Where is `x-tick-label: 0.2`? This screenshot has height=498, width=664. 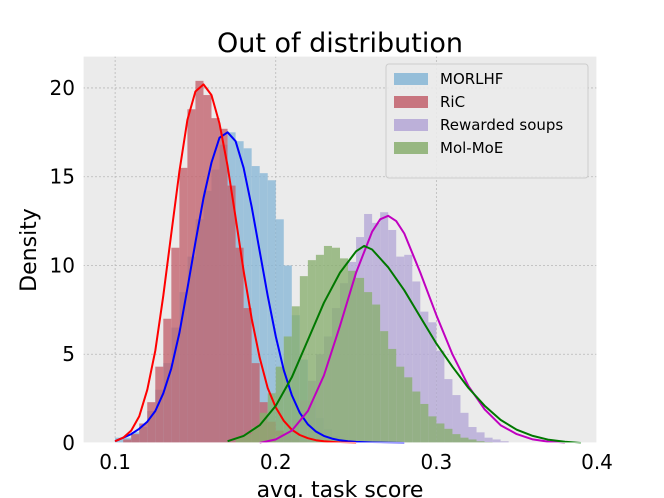 x-tick-label: 0.2 is located at coordinates (276, 462).